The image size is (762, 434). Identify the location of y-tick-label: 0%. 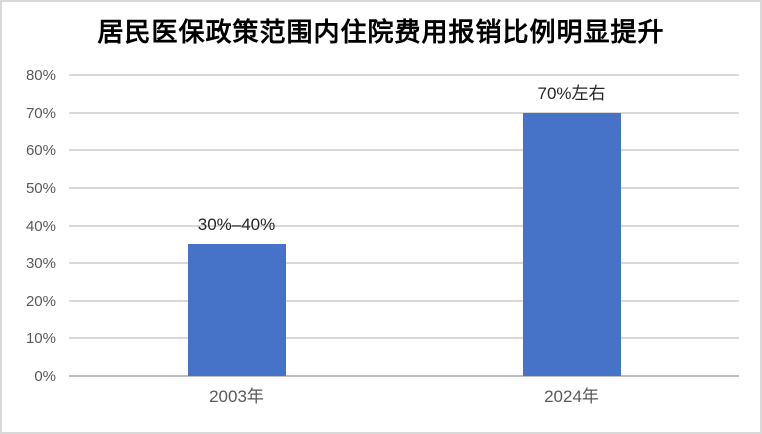
(45, 376).